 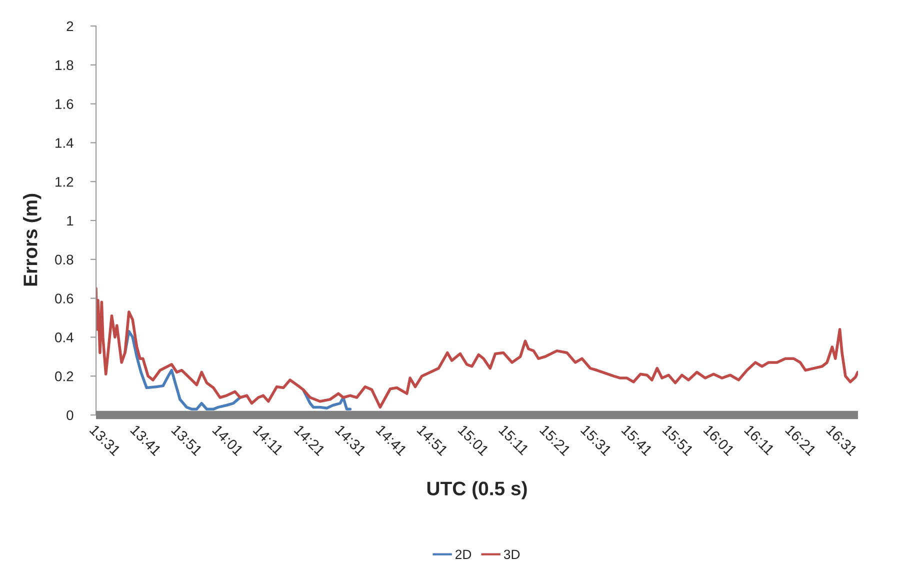 I want to click on y-tick-label: 1.4, so click(x=65, y=143).